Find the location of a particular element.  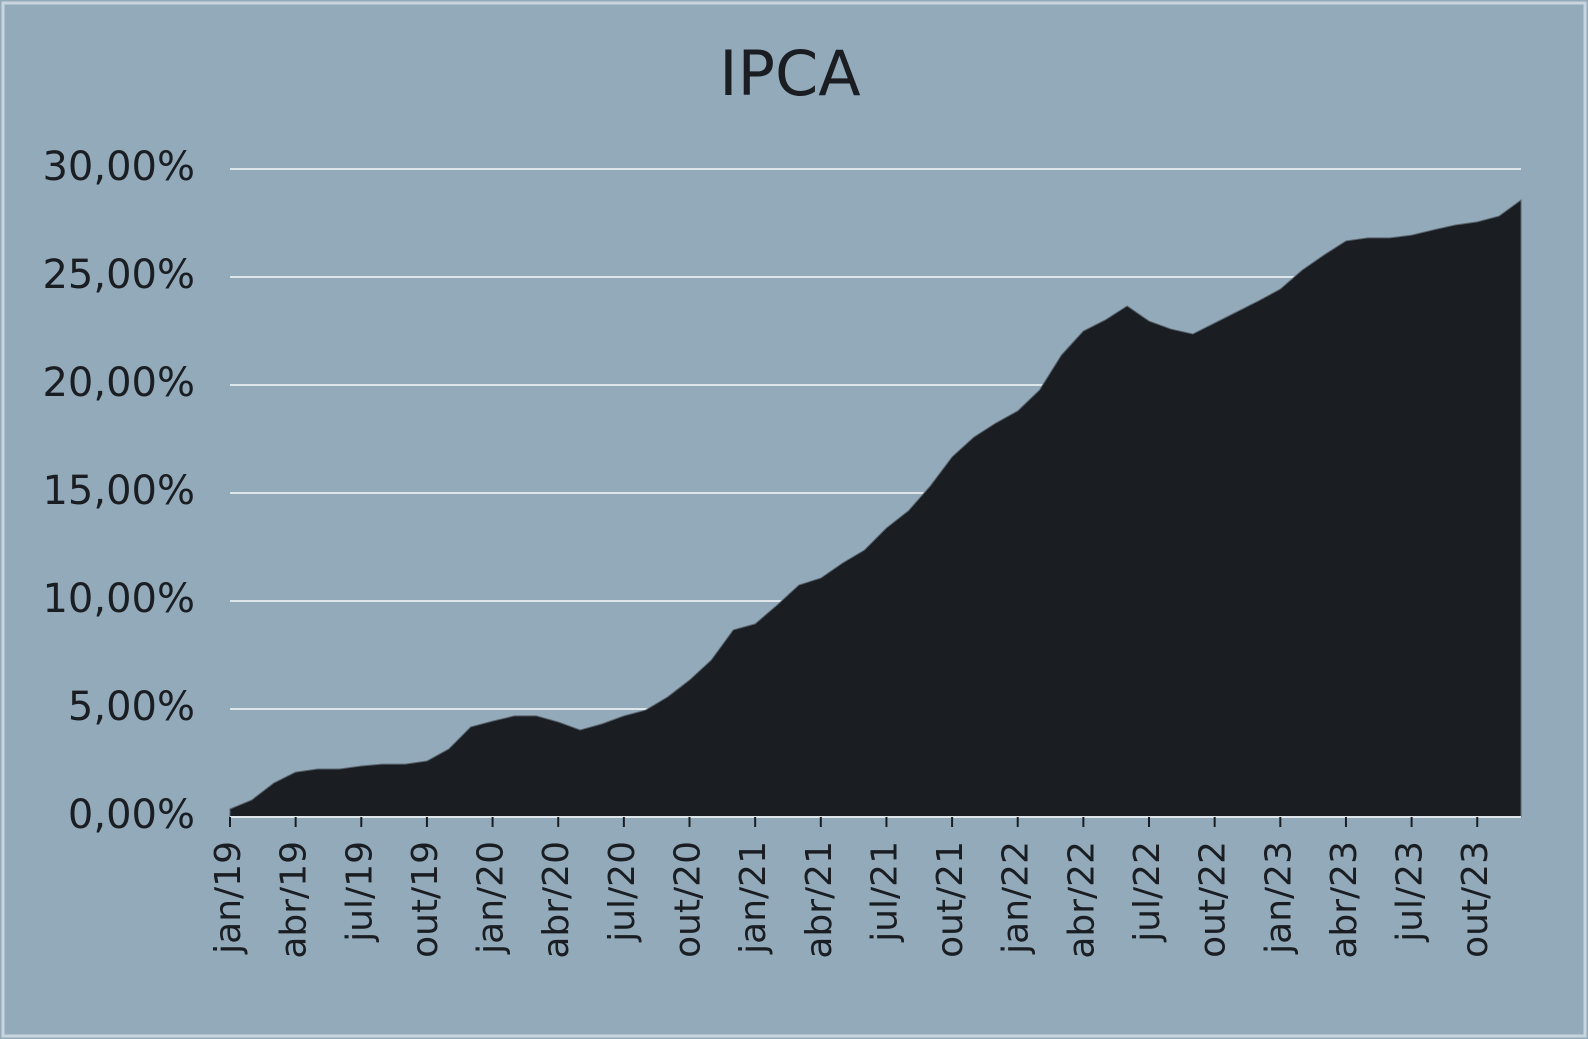

x-tick-label: abr/20 is located at coordinates (556, 900).